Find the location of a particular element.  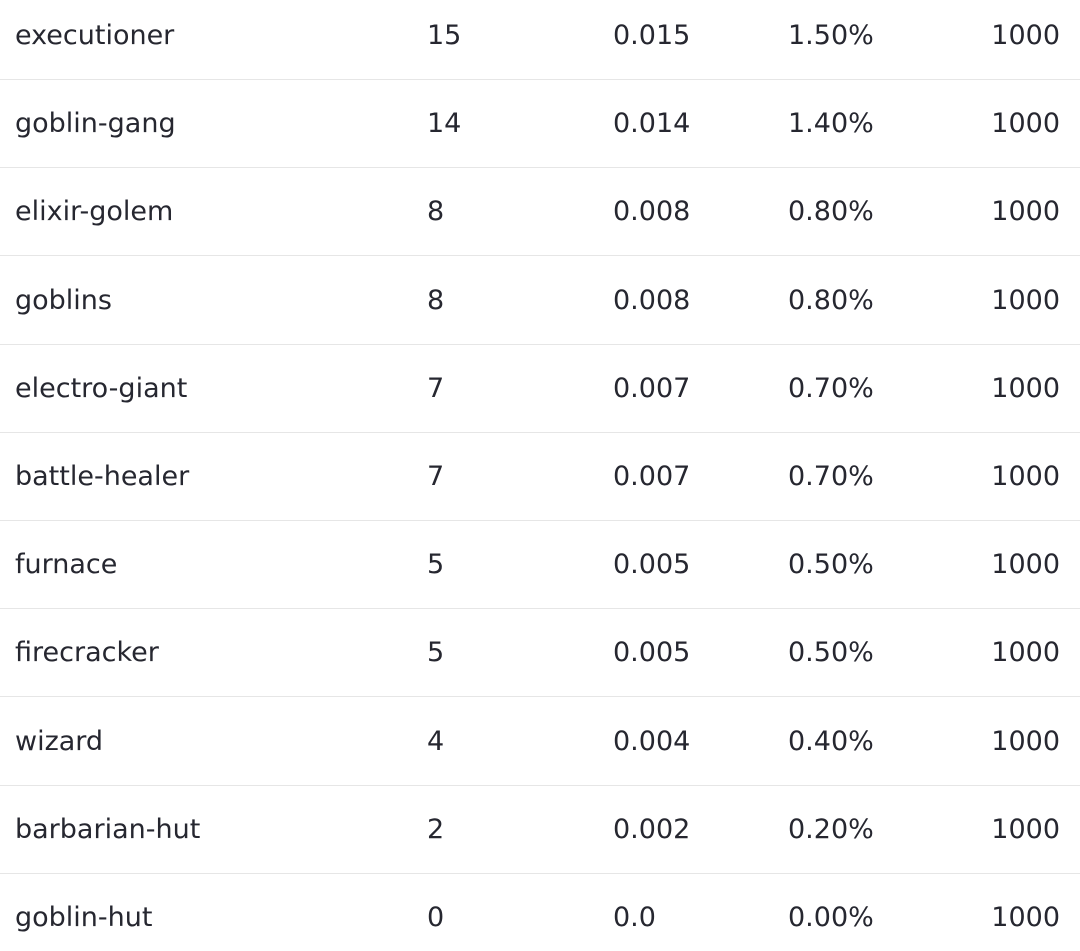

table-cell: 2 is located at coordinates (436, 829).